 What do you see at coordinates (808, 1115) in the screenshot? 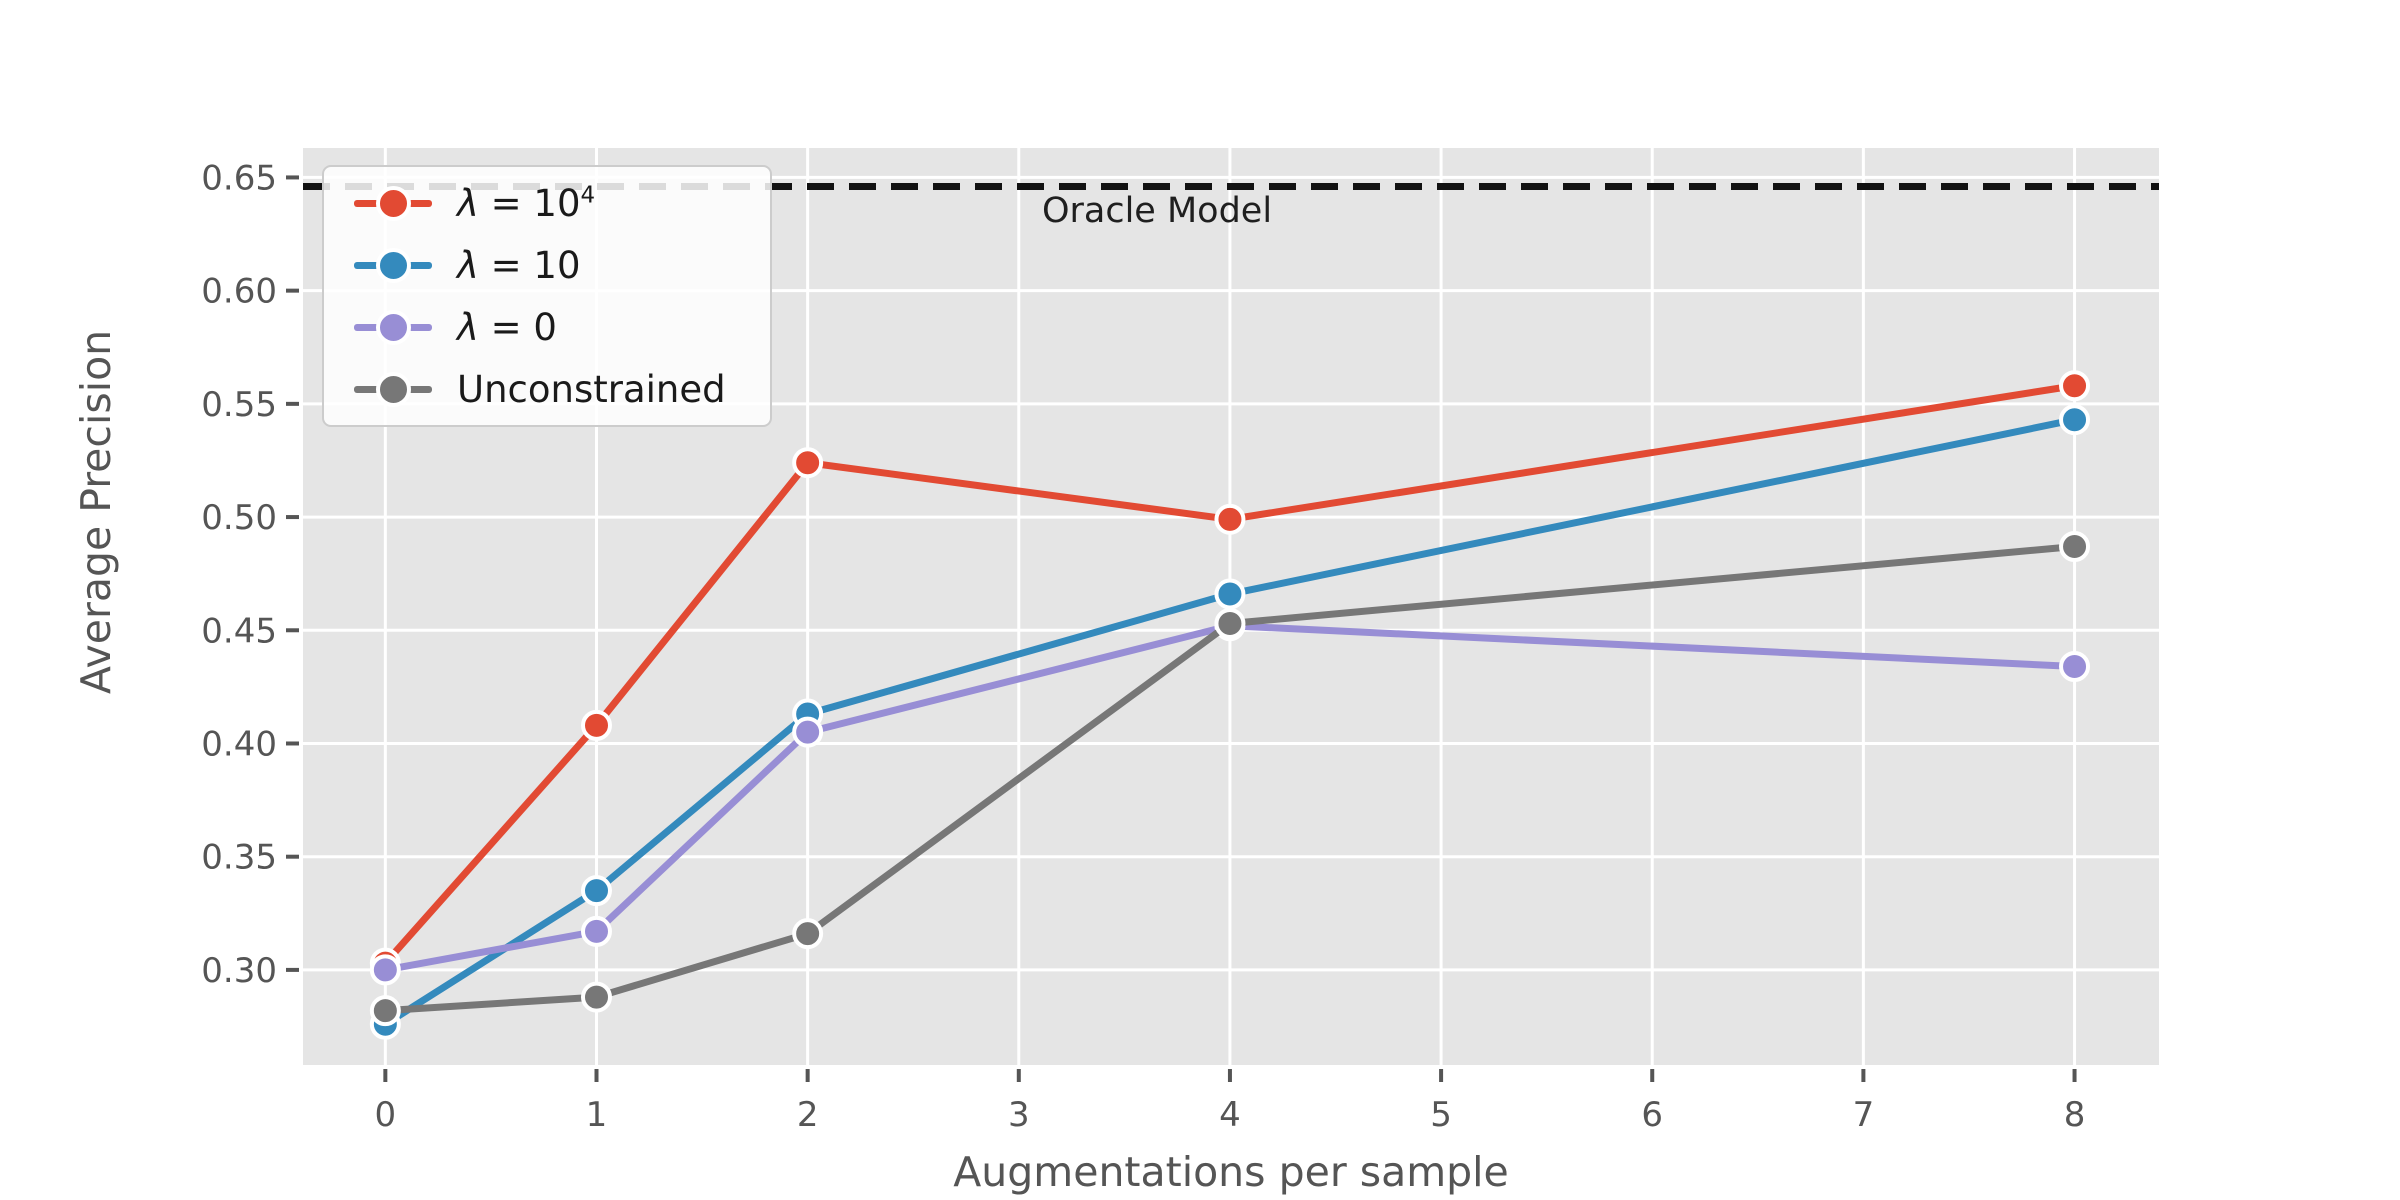
I see `x-tick-label: 2` at bounding box center [808, 1115].